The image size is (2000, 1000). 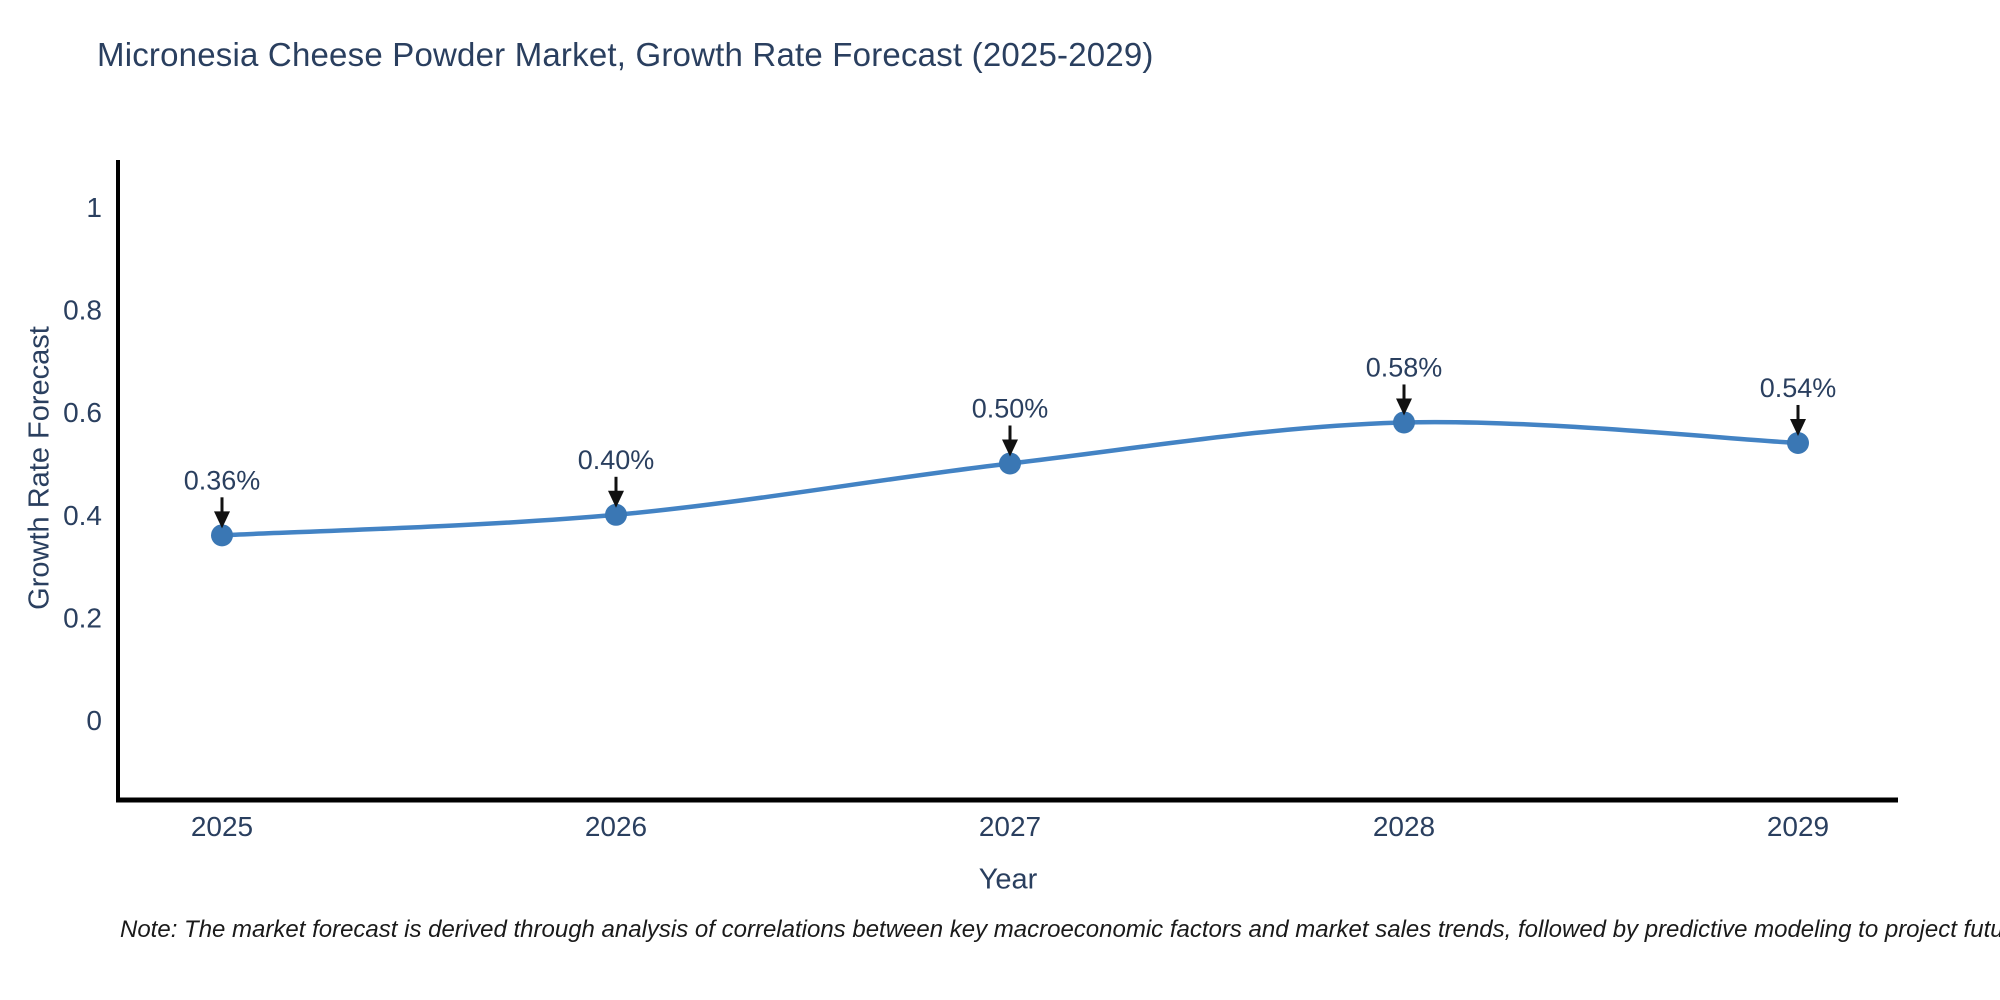 What do you see at coordinates (222, 480) in the screenshot?
I see `annotation-label: 0.36%` at bounding box center [222, 480].